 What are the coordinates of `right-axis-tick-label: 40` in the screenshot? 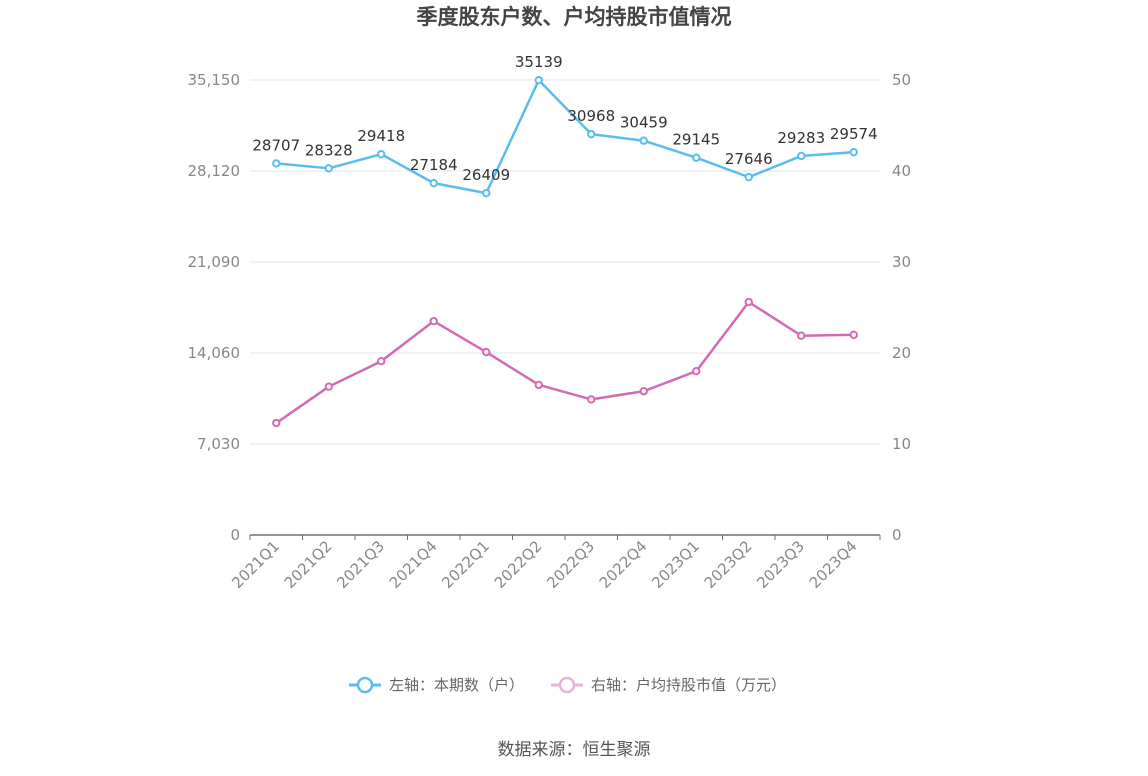 It's located at (901, 171).